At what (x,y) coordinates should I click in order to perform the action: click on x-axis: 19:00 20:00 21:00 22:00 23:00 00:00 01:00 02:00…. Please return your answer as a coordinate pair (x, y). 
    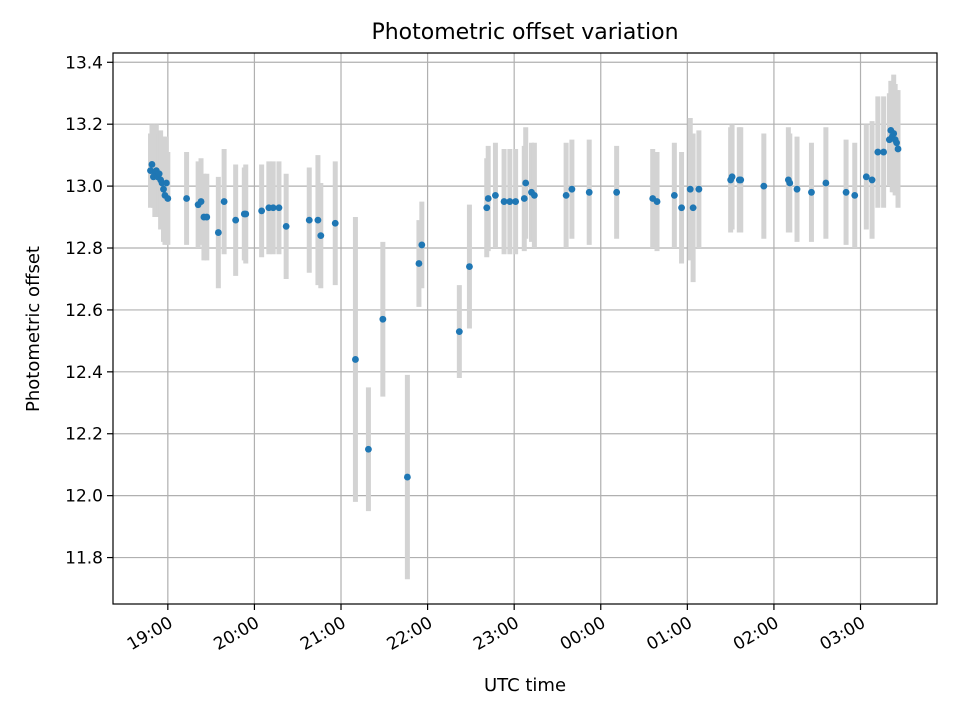
    Looking at the image, I should click on (496, 629).